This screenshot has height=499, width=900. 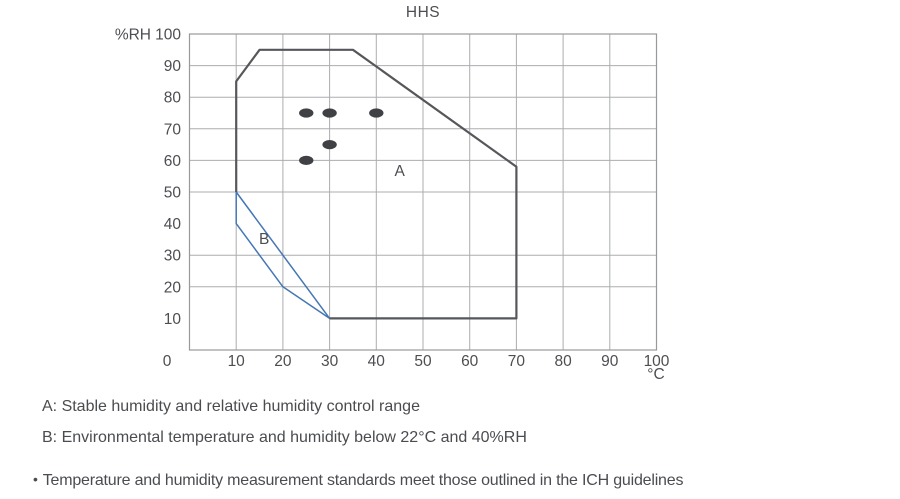 What do you see at coordinates (423, 12) in the screenshot?
I see `chart-title: HHS` at bounding box center [423, 12].